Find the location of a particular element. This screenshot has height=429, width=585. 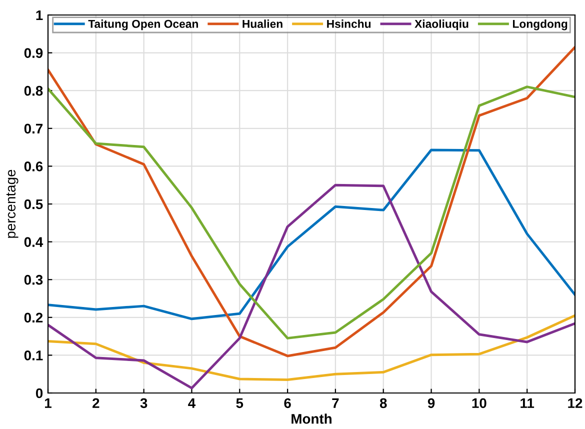

legend-label: Hsinchu is located at coordinates (349, 24).